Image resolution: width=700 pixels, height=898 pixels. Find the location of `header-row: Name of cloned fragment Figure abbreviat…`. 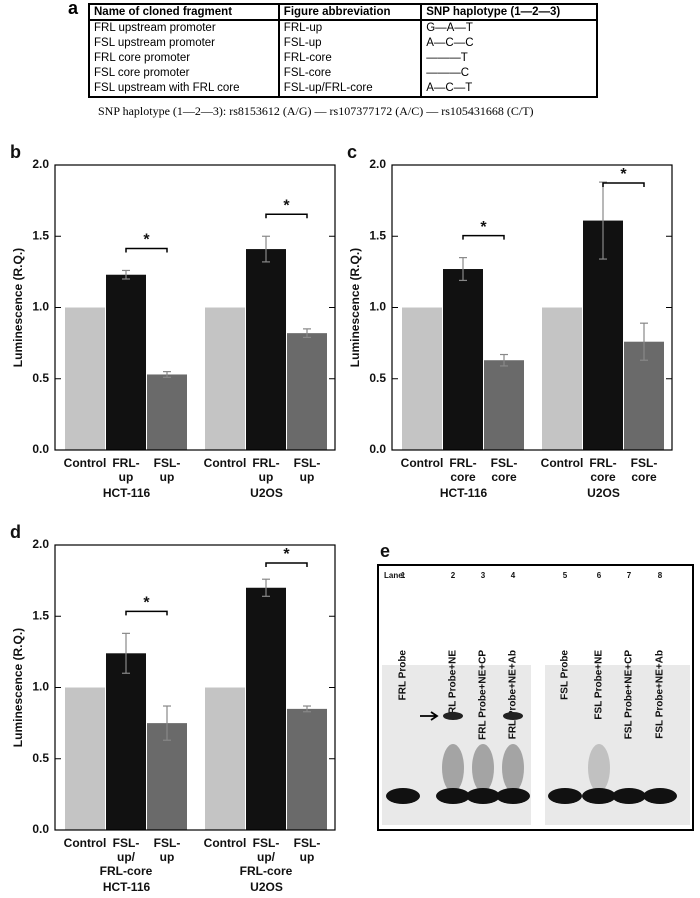

header-row: Name of cloned fragment Figure abbreviat… is located at coordinates (343, 12).